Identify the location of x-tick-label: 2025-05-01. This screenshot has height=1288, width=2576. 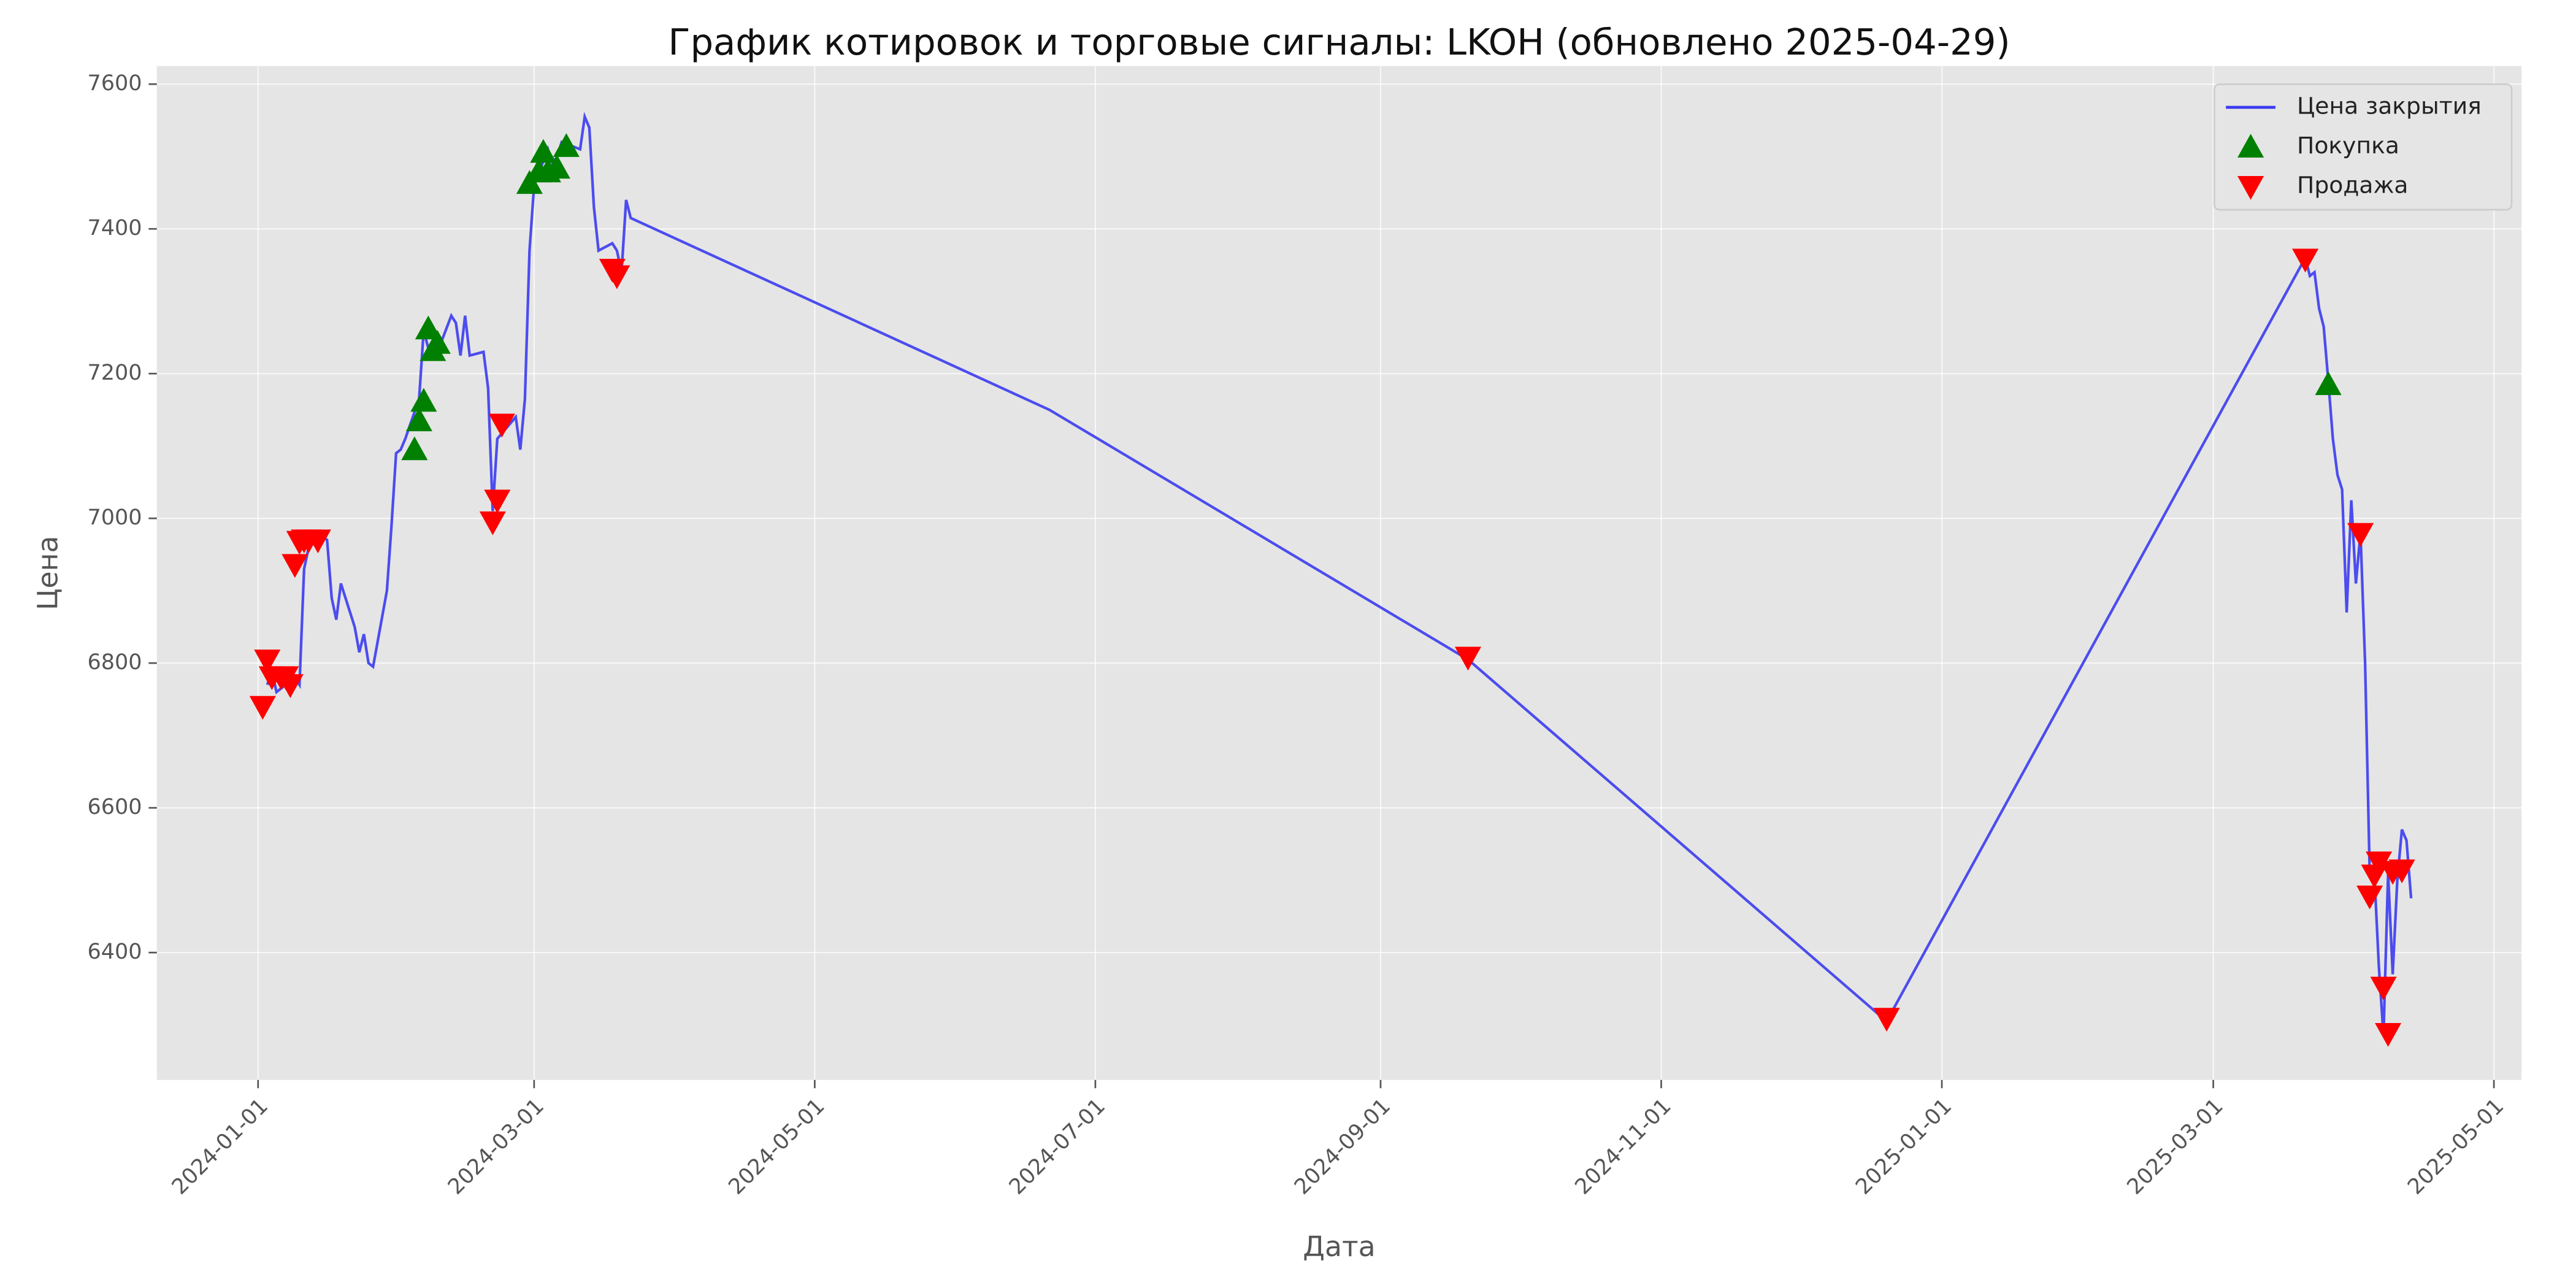
(2456, 1147).